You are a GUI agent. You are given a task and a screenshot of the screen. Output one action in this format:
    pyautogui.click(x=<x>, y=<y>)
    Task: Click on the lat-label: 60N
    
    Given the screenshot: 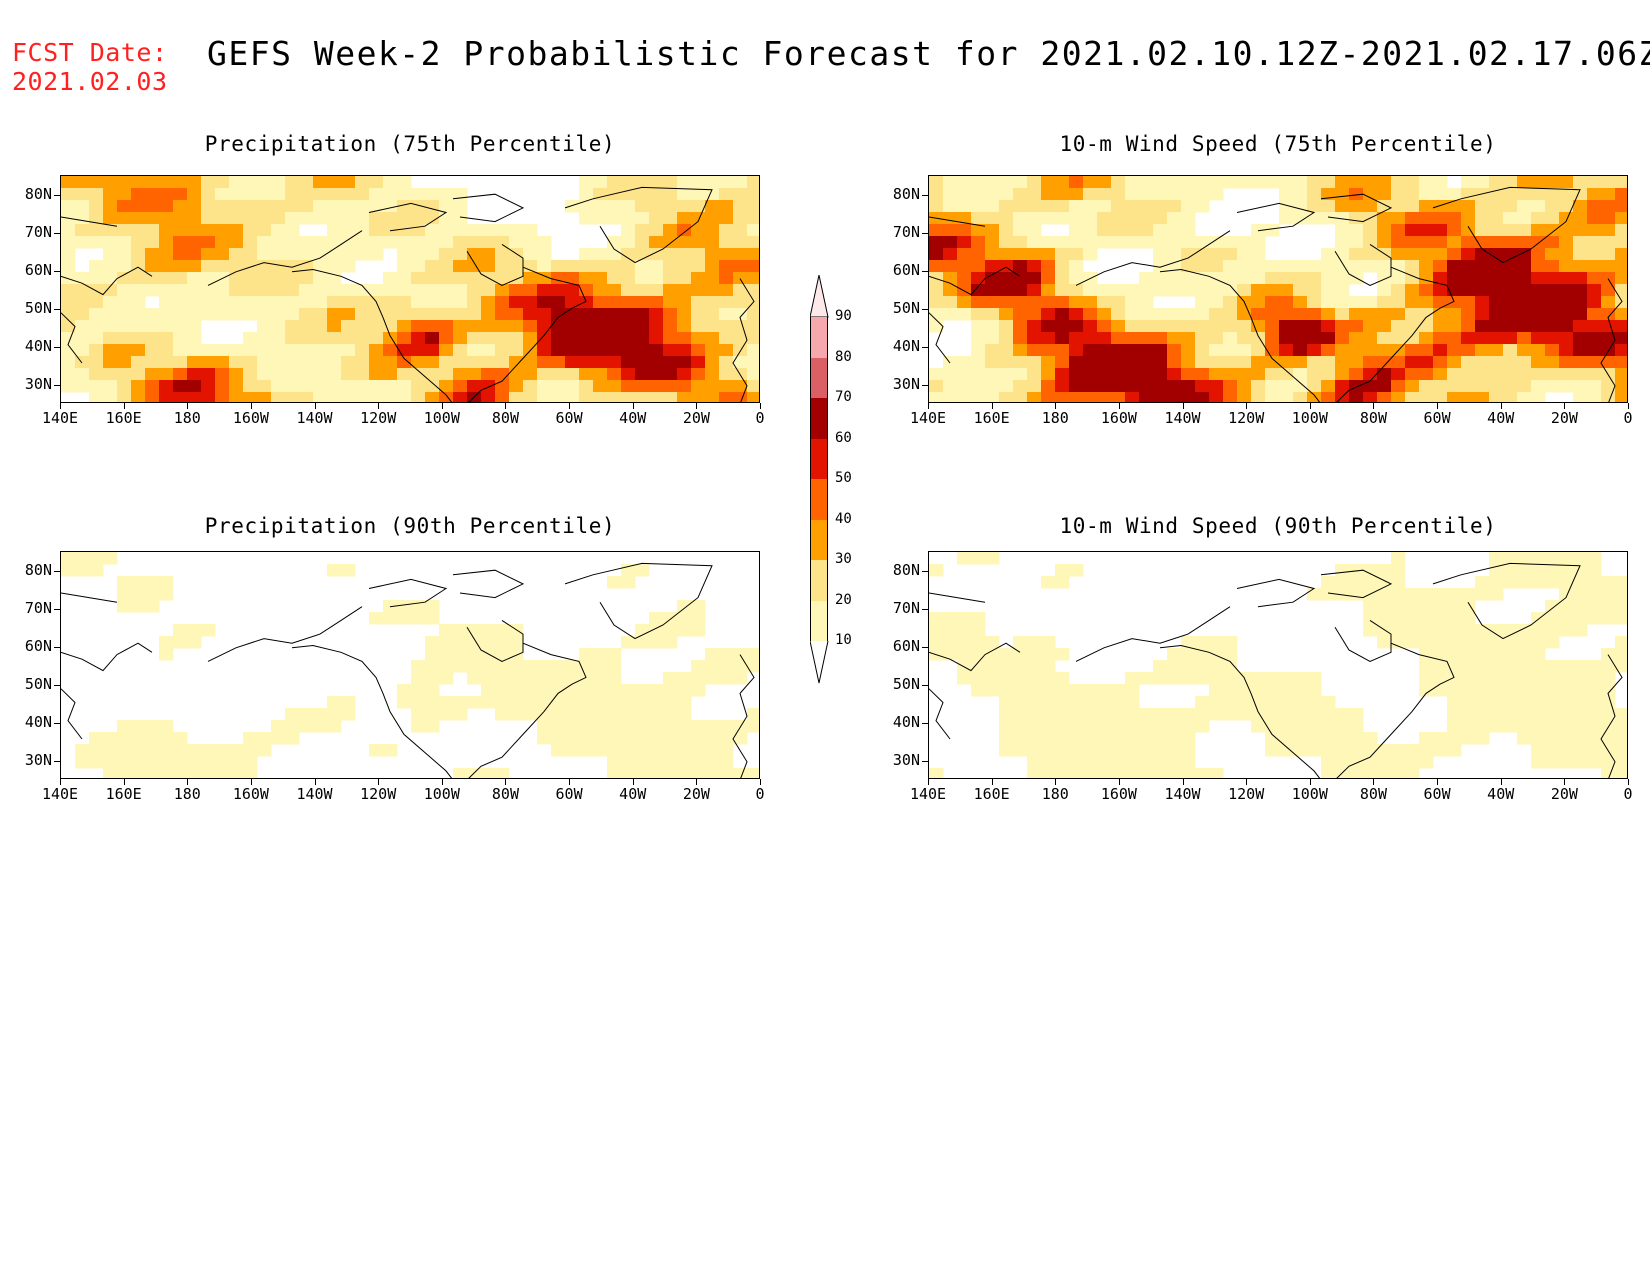 What is the action you would take?
    pyautogui.click(x=906, y=646)
    